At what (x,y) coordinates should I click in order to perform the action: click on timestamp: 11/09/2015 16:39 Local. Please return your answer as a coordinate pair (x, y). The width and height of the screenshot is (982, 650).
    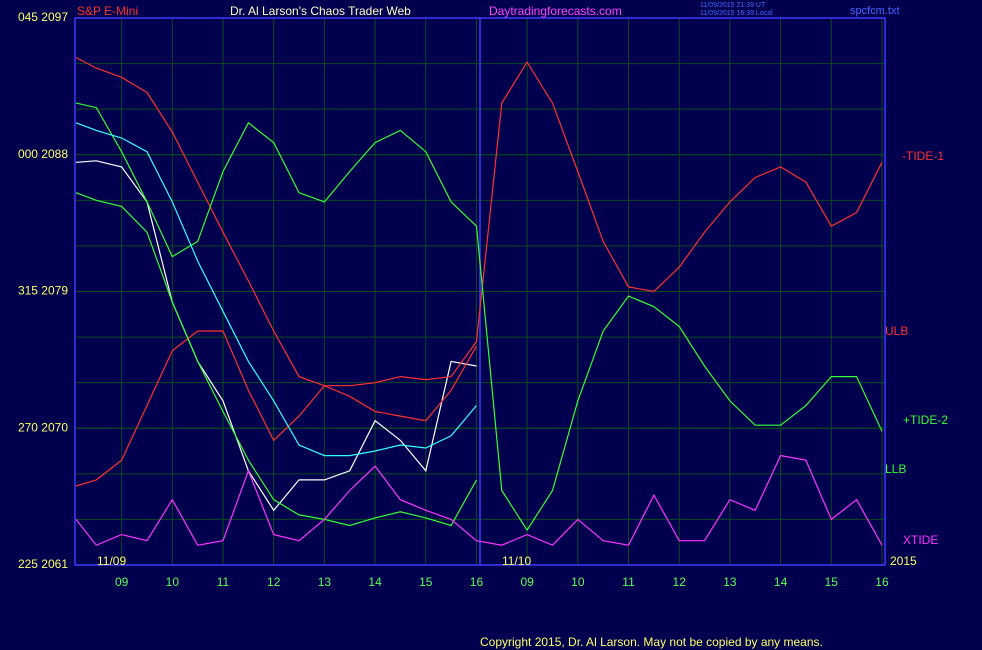
    Looking at the image, I should click on (736, 13).